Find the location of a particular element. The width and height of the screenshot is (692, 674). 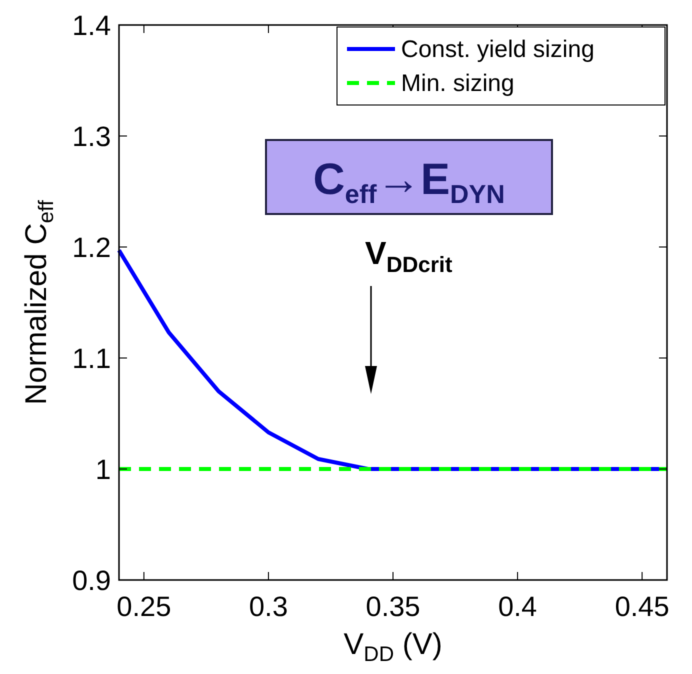

y-tick-label: 1.1 is located at coordinates (91, 358).